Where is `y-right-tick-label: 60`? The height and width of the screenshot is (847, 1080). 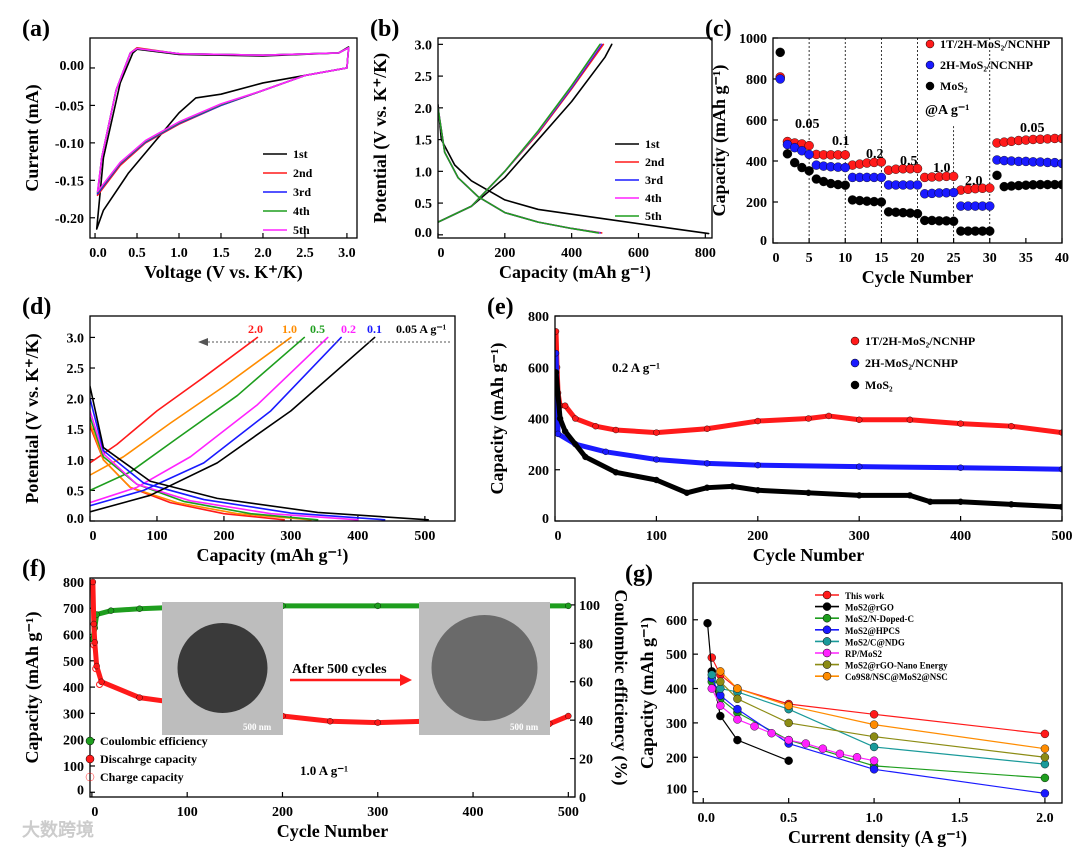
y-right-tick-label: 60 is located at coordinates (586, 683).